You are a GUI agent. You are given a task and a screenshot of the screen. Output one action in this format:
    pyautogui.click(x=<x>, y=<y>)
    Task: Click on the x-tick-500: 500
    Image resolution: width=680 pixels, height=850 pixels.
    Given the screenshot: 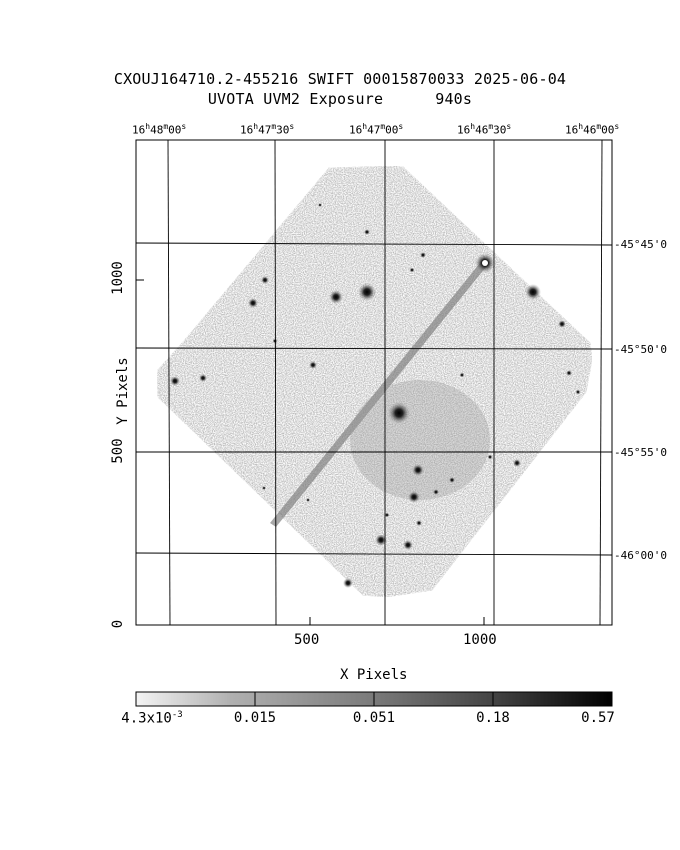 What is the action you would take?
    pyautogui.click(x=307, y=640)
    